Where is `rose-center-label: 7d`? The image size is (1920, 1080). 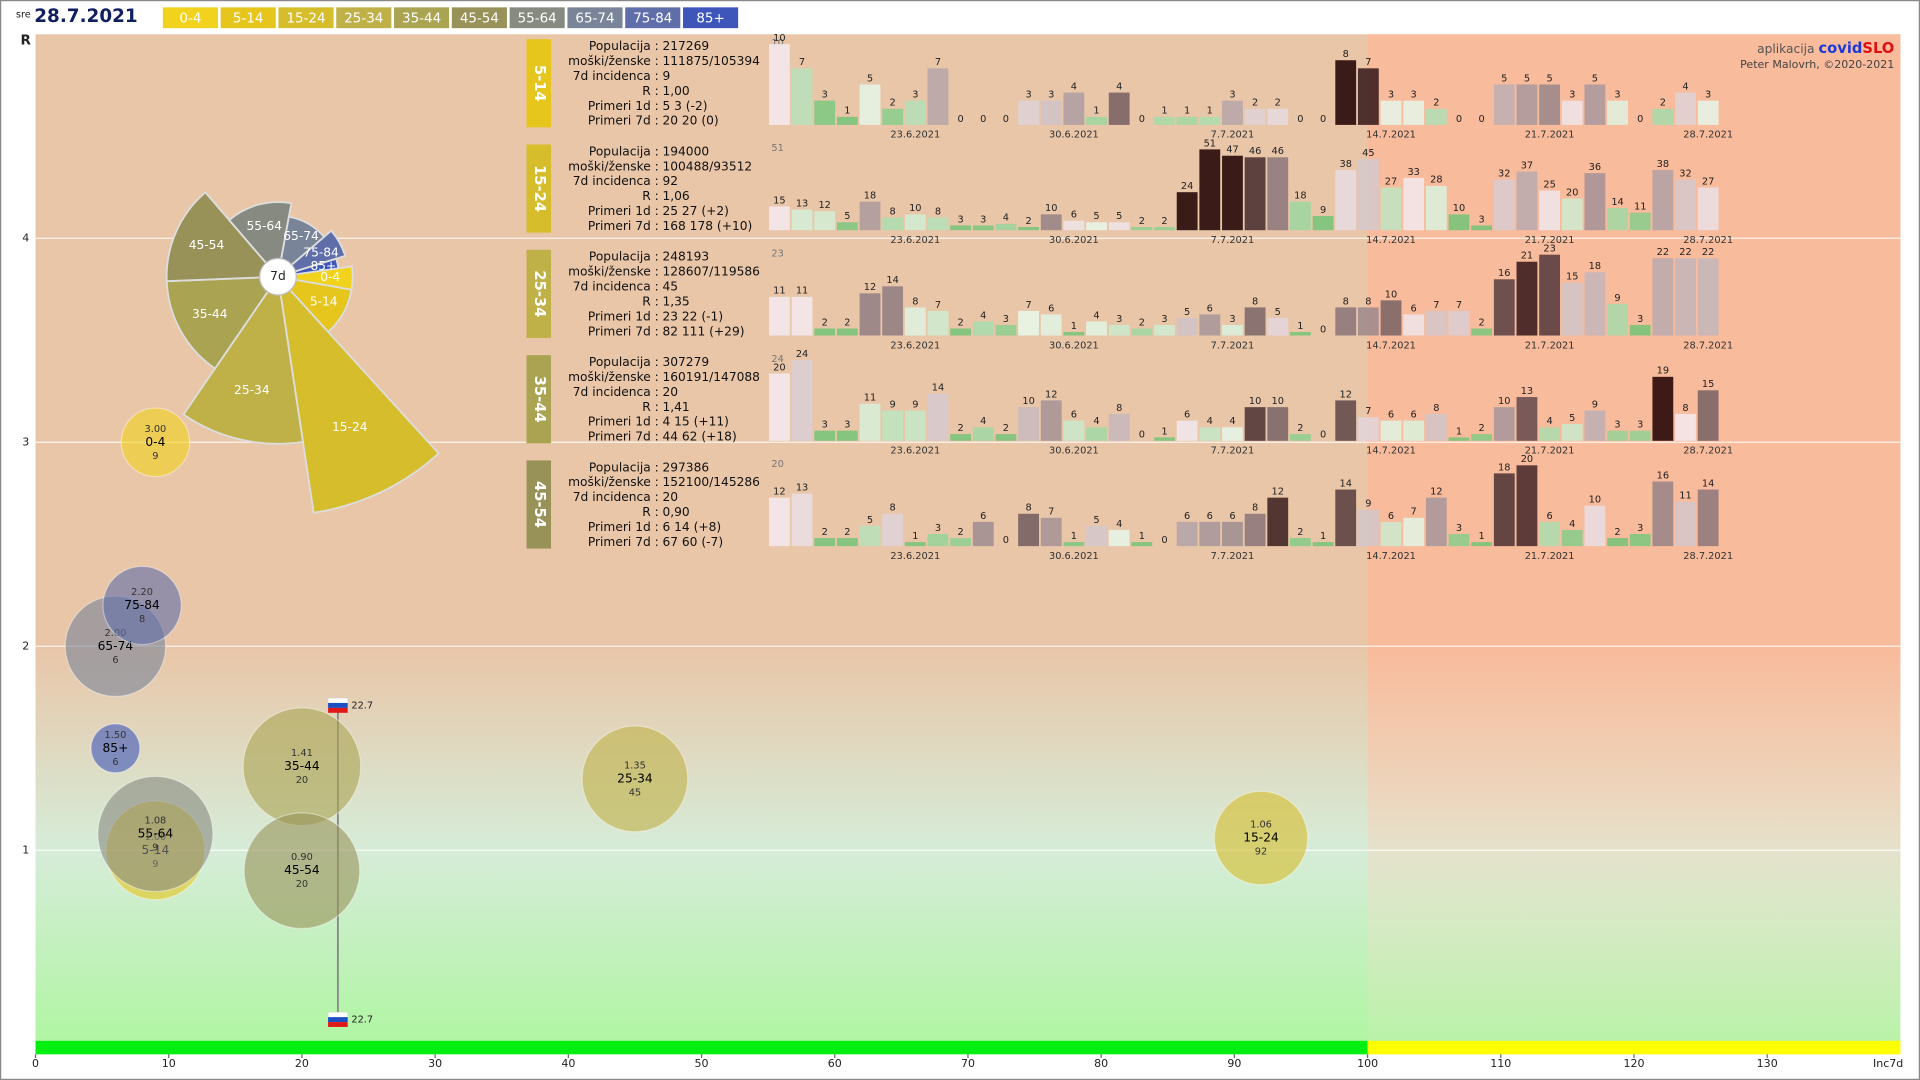 rose-center-label: 7d is located at coordinates (278, 276).